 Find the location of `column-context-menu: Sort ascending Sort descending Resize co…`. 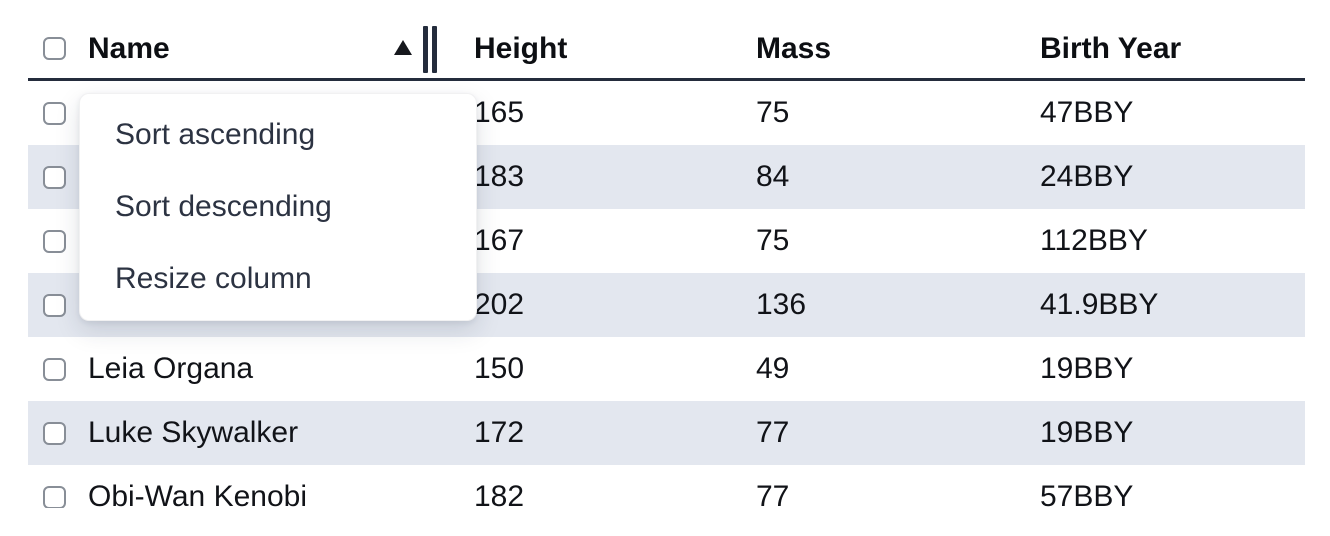

column-context-menu: Sort ascending Sort descending Resize co… is located at coordinates (278, 207).